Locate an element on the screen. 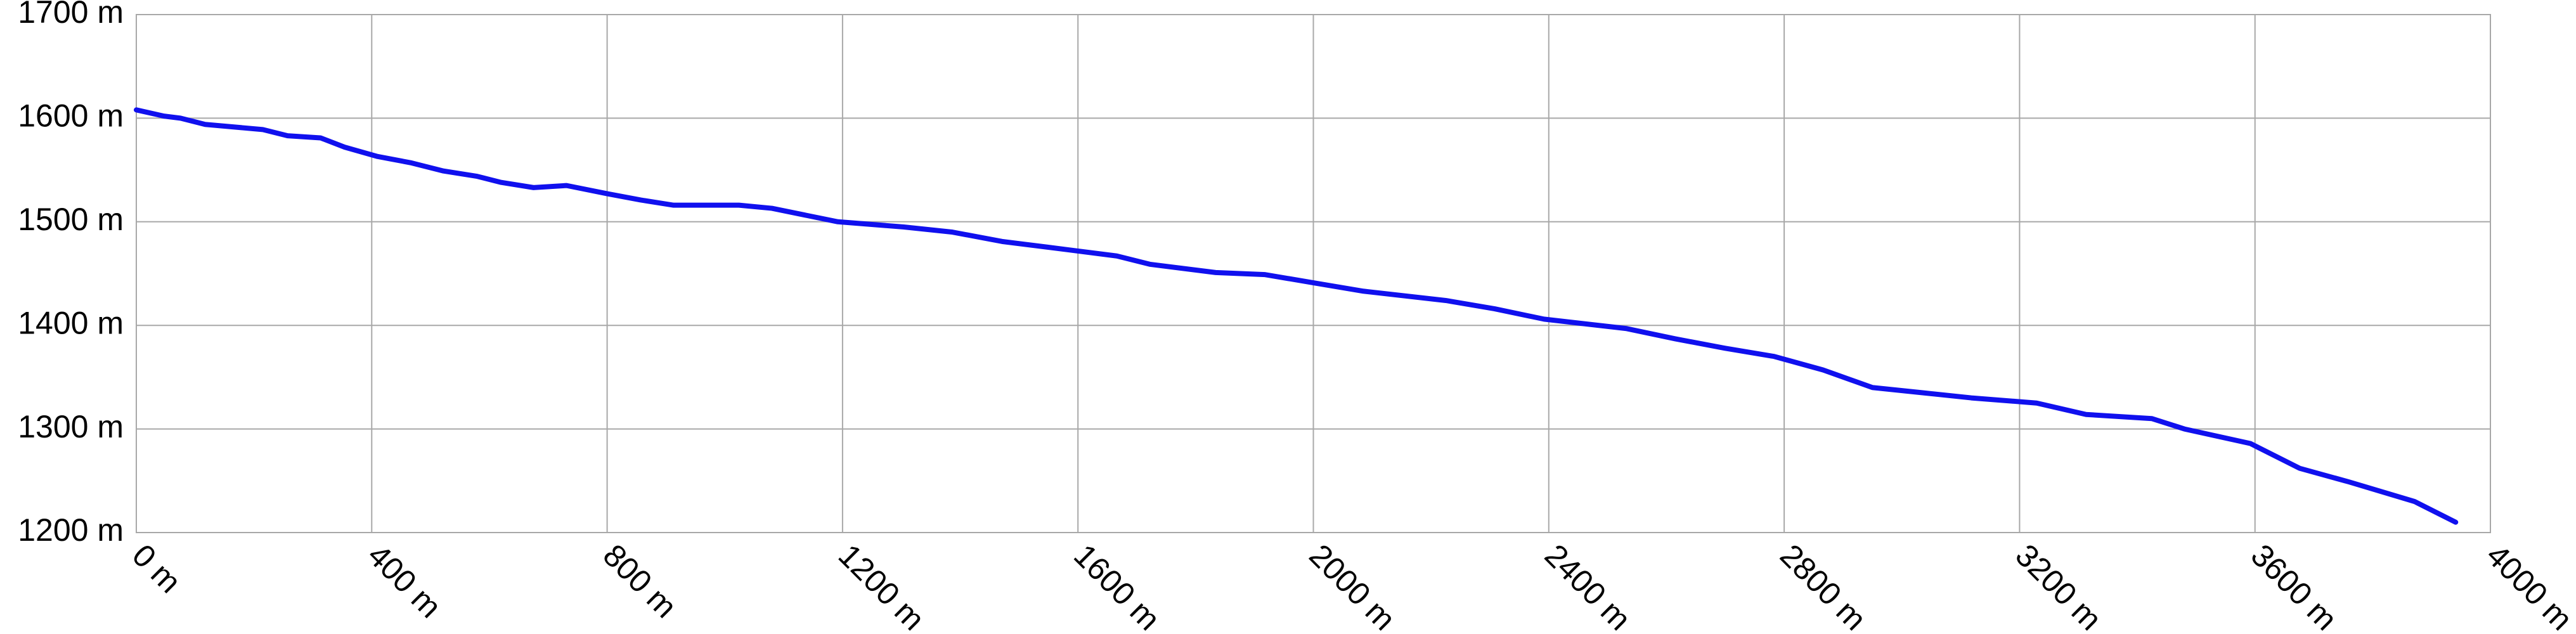 This screenshot has height=634, width=2576. y-tick-label: 1200 m is located at coordinates (71, 530).